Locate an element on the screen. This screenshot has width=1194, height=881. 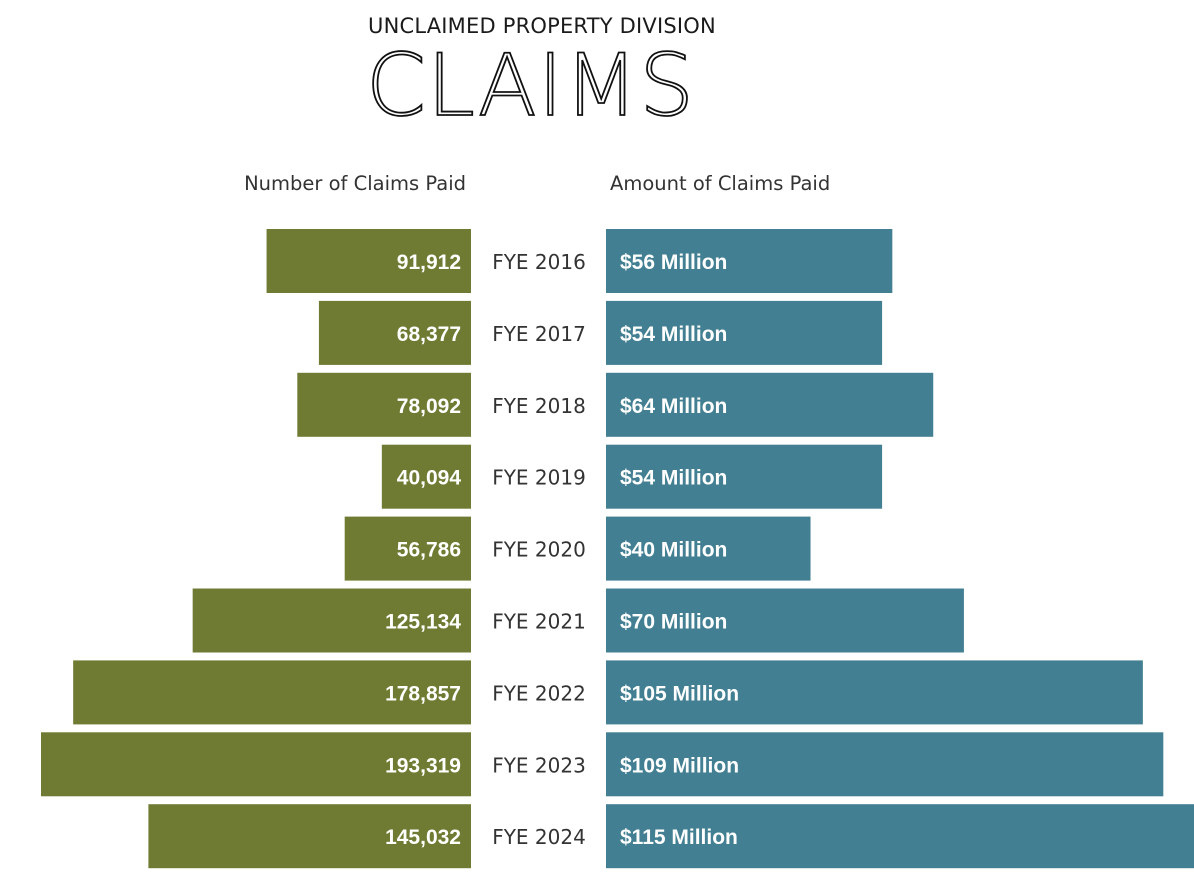
claims-count-bar-fye-2023 is located at coordinates (256, 764).